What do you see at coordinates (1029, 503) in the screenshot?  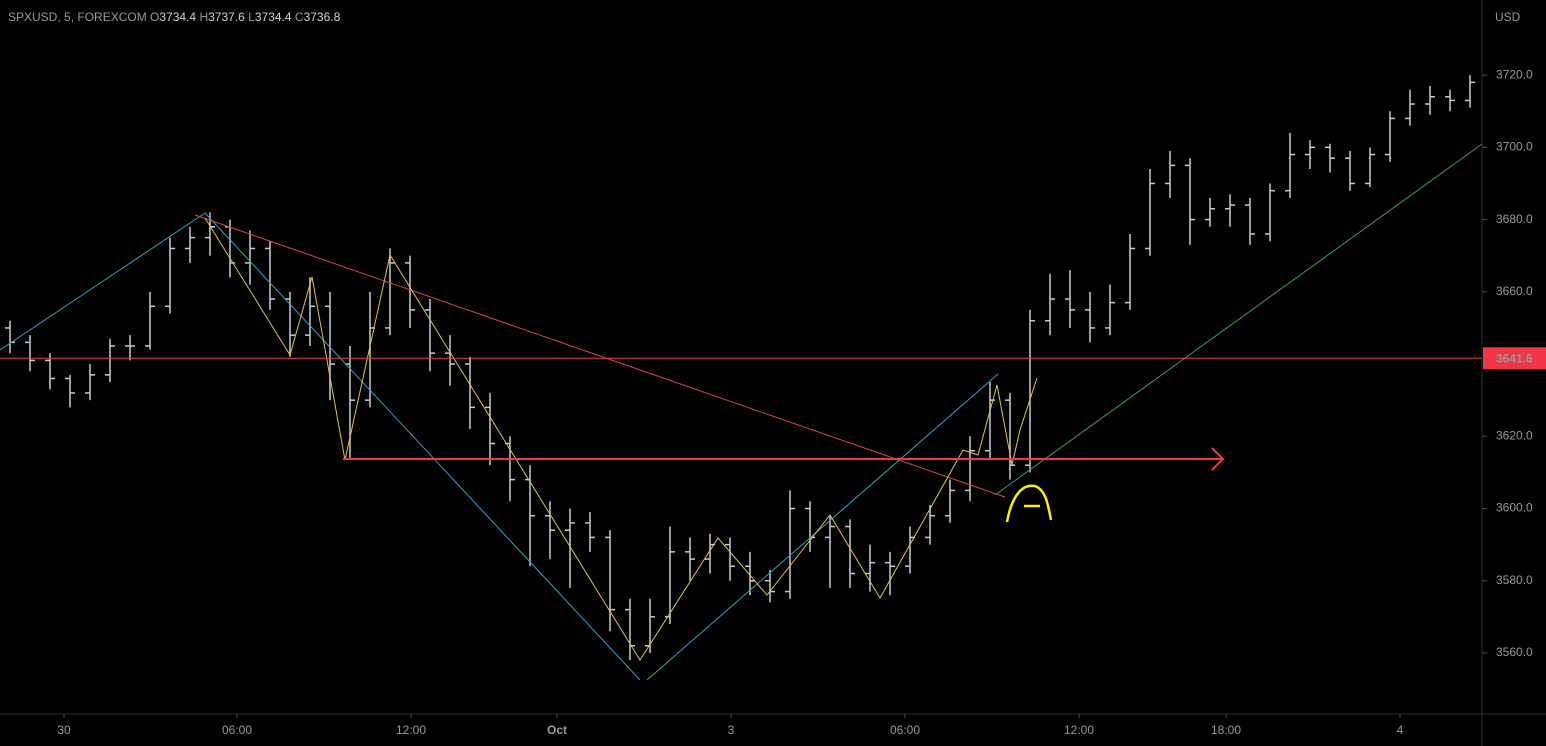 I see `hand-drawn-a` at bounding box center [1029, 503].